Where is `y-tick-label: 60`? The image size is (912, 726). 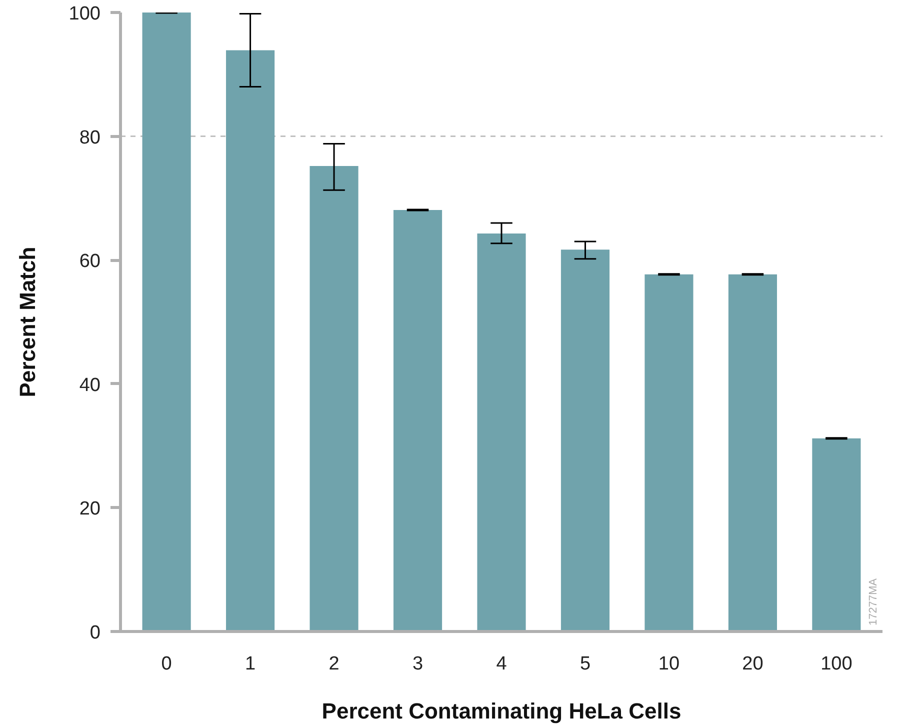 y-tick-label: 60 is located at coordinates (90, 261).